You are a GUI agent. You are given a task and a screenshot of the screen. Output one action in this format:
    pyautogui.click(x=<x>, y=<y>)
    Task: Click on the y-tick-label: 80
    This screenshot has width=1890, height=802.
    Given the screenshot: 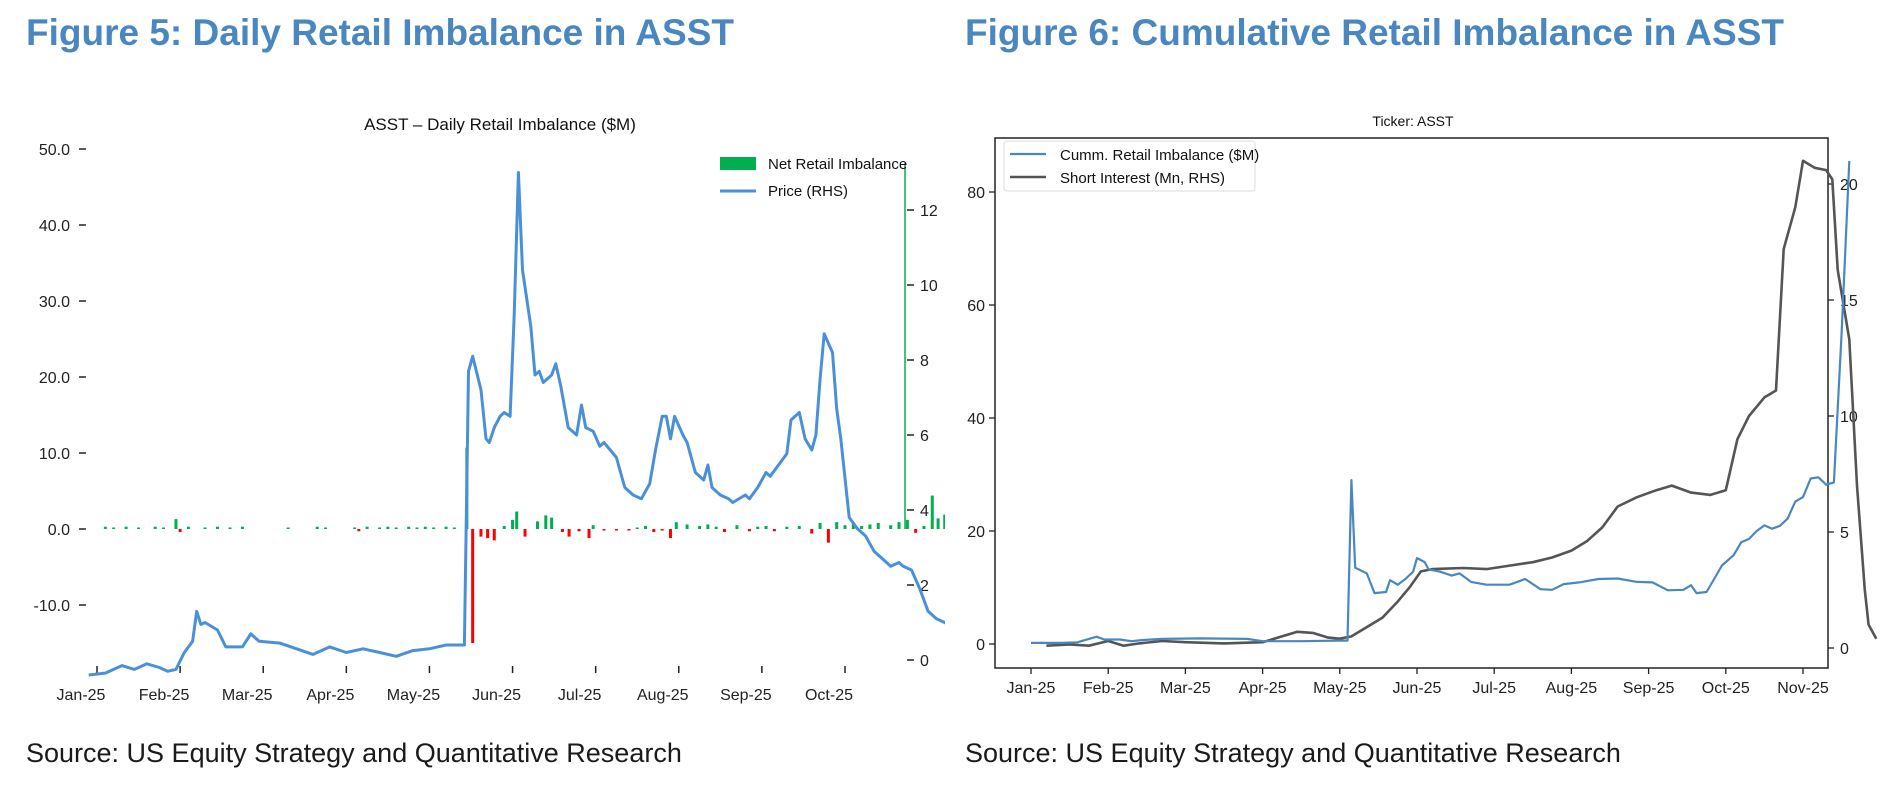 What is the action you would take?
    pyautogui.click(x=976, y=193)
    